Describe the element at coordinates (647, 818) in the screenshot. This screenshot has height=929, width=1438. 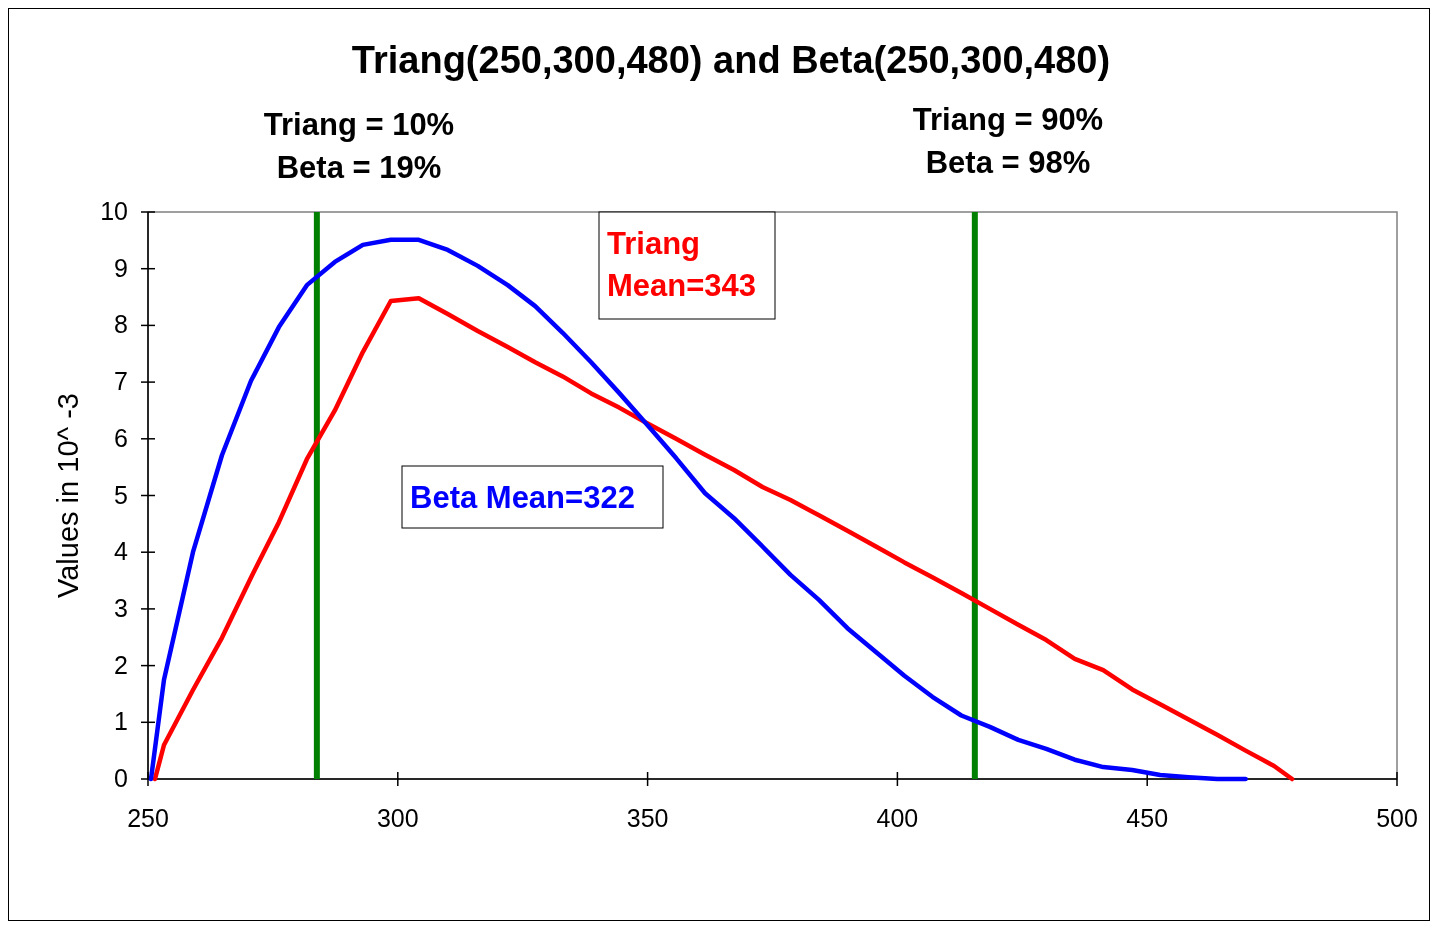
I see `x-tick-label: 350` at that location.